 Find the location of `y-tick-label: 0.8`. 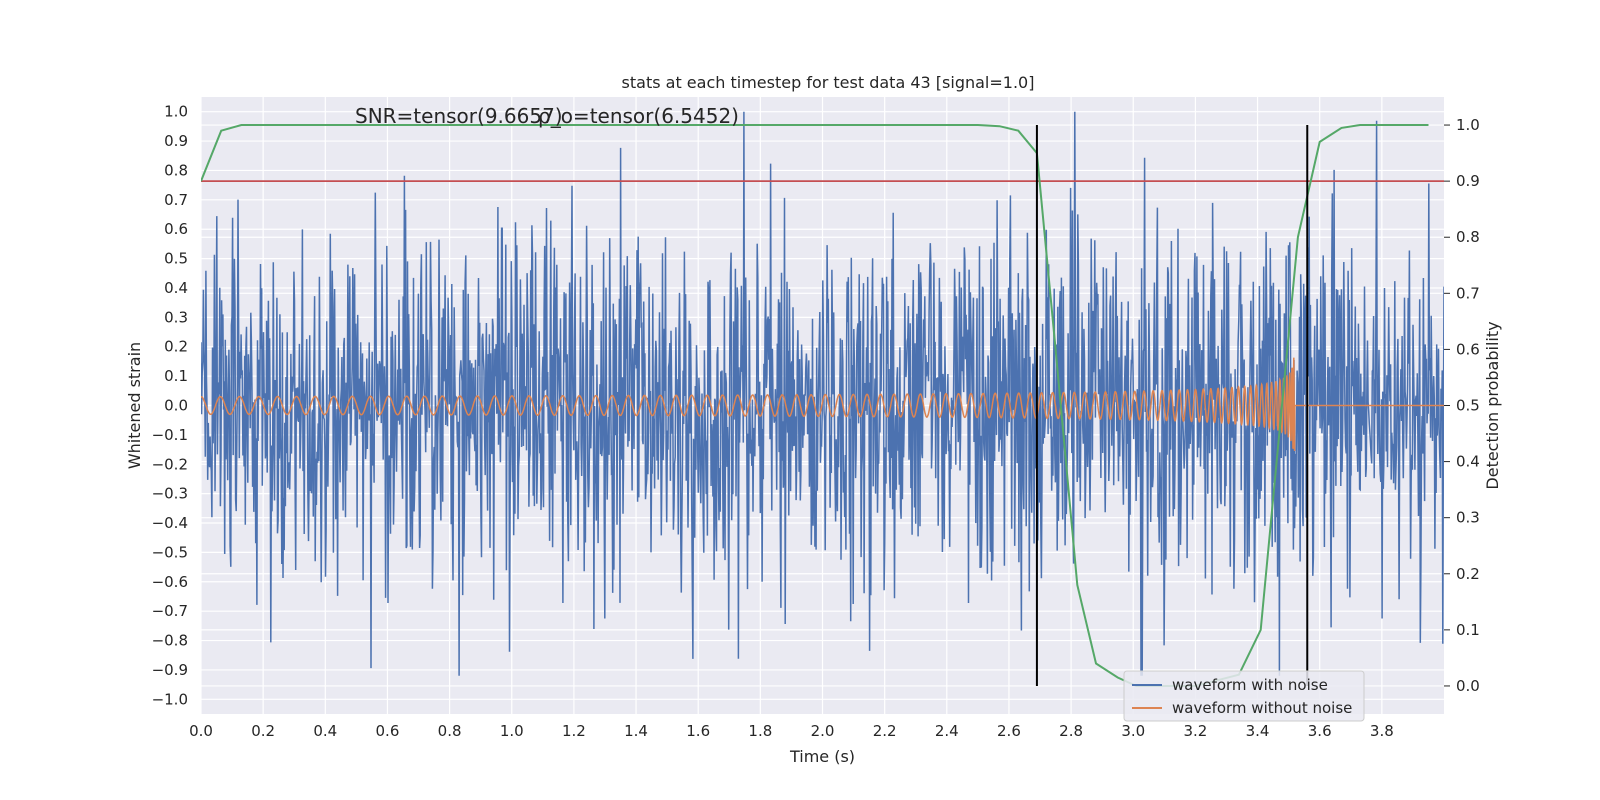

y-tick-label: 0.8 is located at coordinates (176, 170).